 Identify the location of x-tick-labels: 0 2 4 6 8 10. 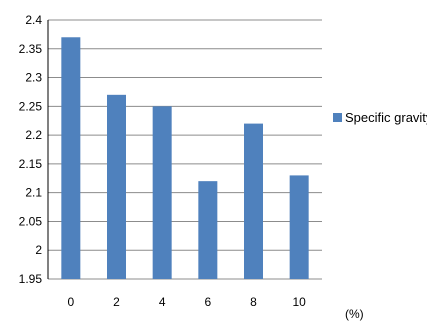
(186, 302).